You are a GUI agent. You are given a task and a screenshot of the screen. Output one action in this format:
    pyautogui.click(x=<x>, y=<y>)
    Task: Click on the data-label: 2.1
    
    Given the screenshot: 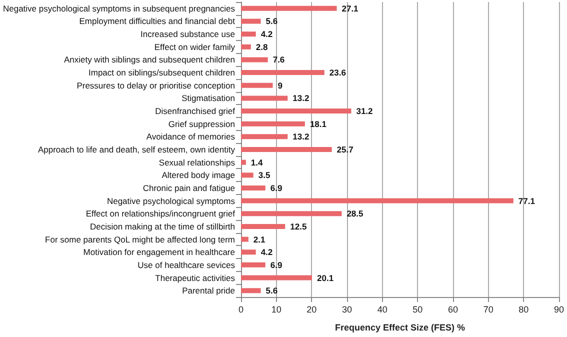 What is the action you would take?
    pyautogui.click(x=259, y=239)
    